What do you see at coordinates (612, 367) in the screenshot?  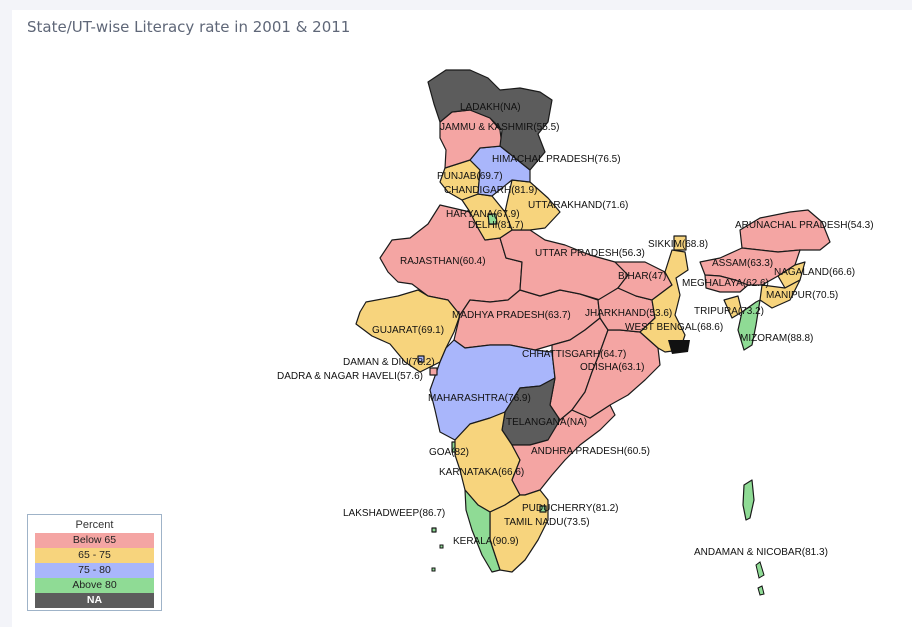 I see `label-odisha: ODISHA(63.1)` at bounding box center [612, 367].